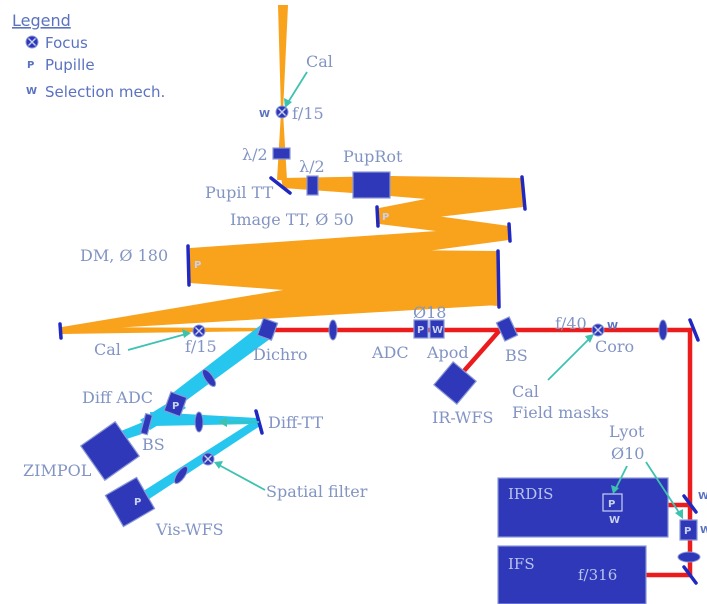 Image resolution: width=707 pixels, height=604 pixels. I want to click on diff-adc-pupil-glyph: P, so click(175, 406).